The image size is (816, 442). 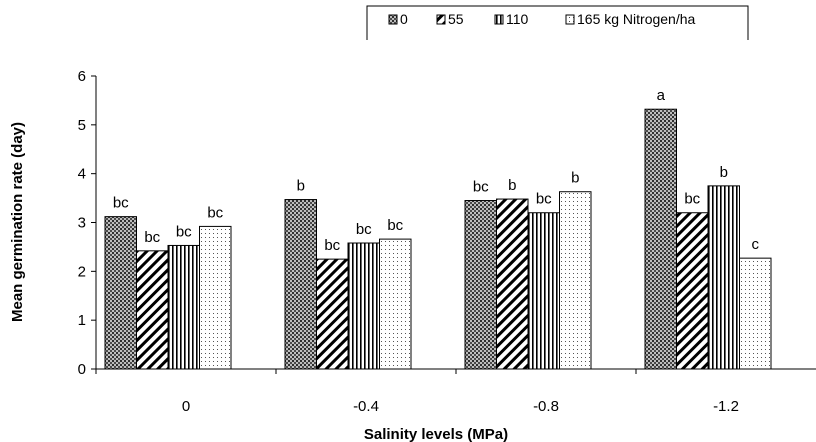 I want to click on legend: 0 55 110 165 kg Nitrogen/ha, so click(x=557, y=22).